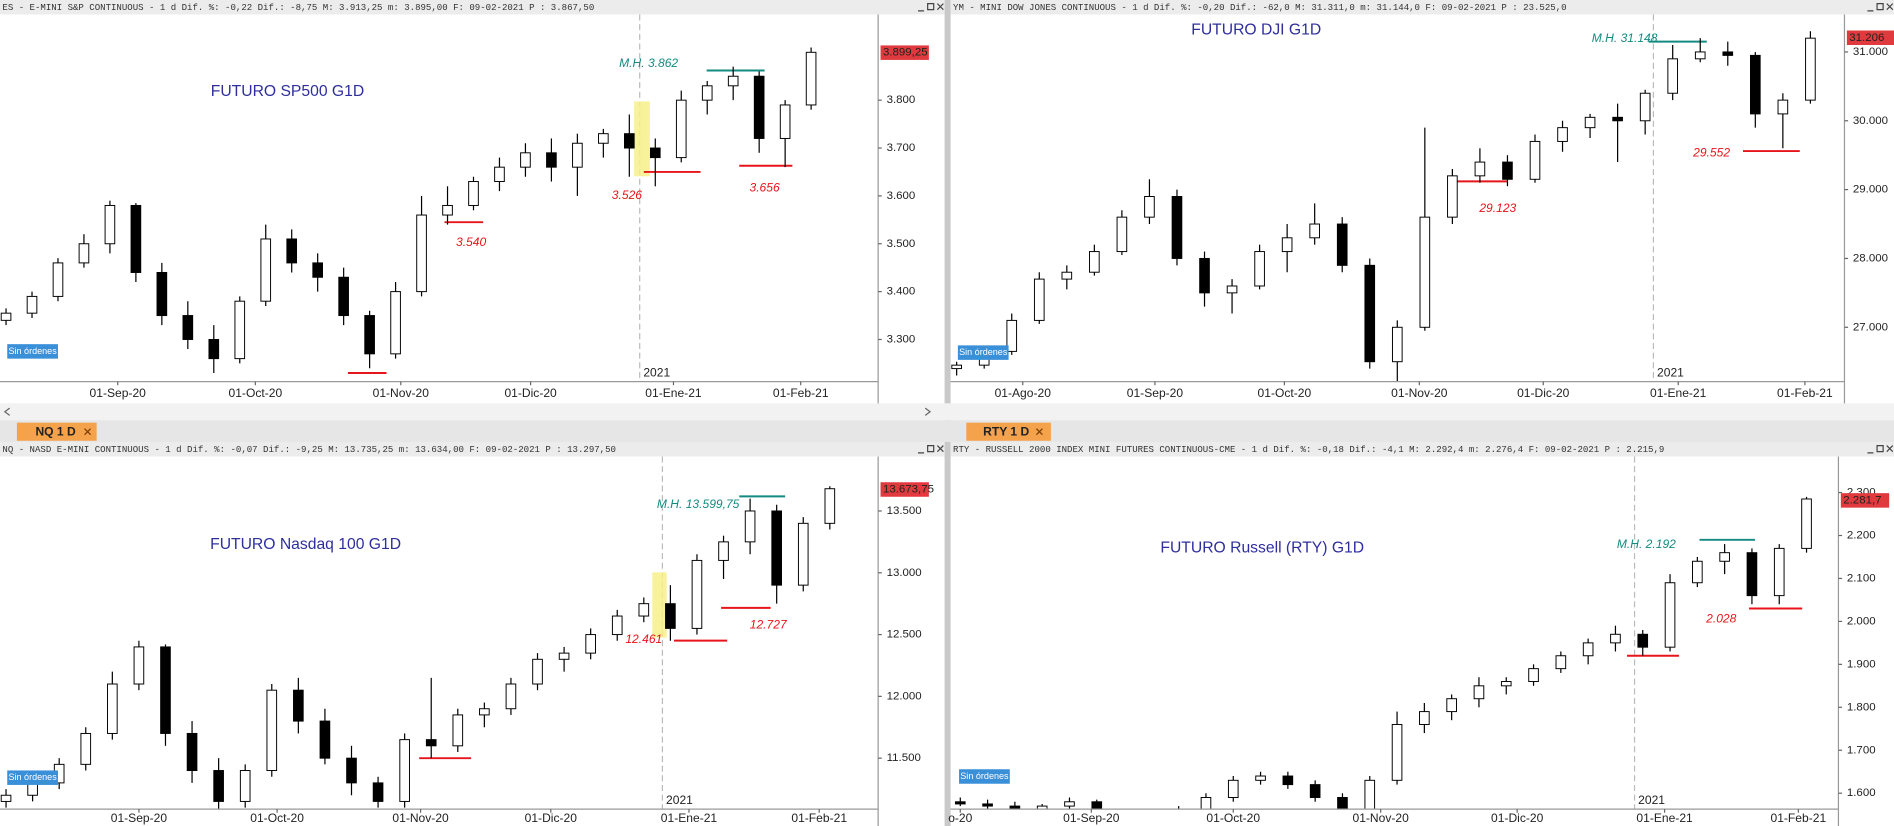 Image resolution: width=1894 pixels, height=826 pixels. Describe the element at coordinates (947, 412) in the screenshot. I see `scroll-bar` at that location.